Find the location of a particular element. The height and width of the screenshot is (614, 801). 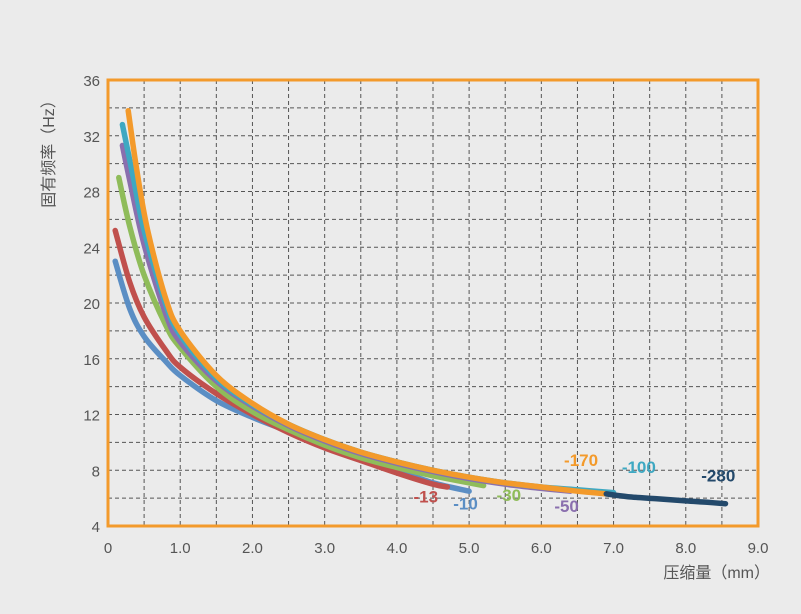

y-tick-label: 36 is located at coordinates (91, 81).